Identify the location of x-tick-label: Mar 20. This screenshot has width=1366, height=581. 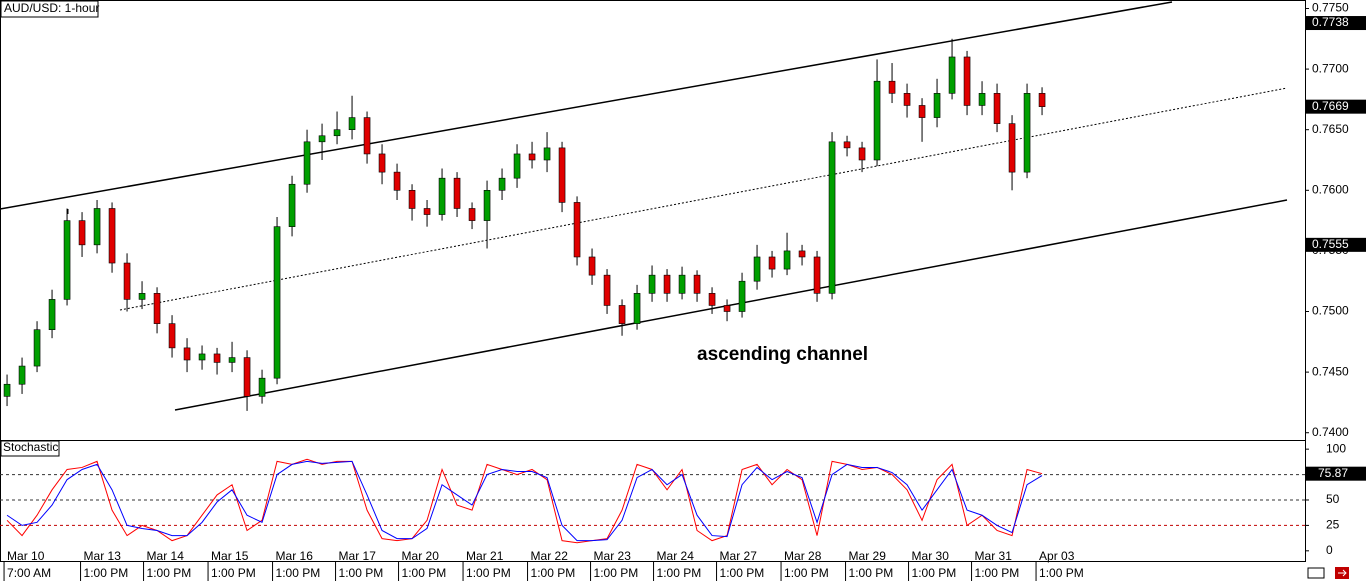
(421, 556).